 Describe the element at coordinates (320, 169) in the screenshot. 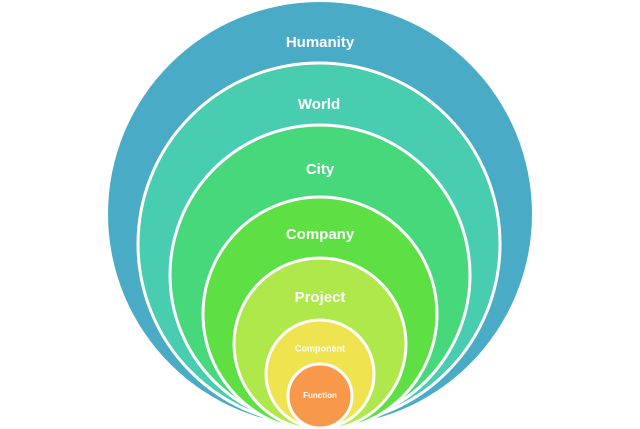

I see `ring-city-label: City` at that location.